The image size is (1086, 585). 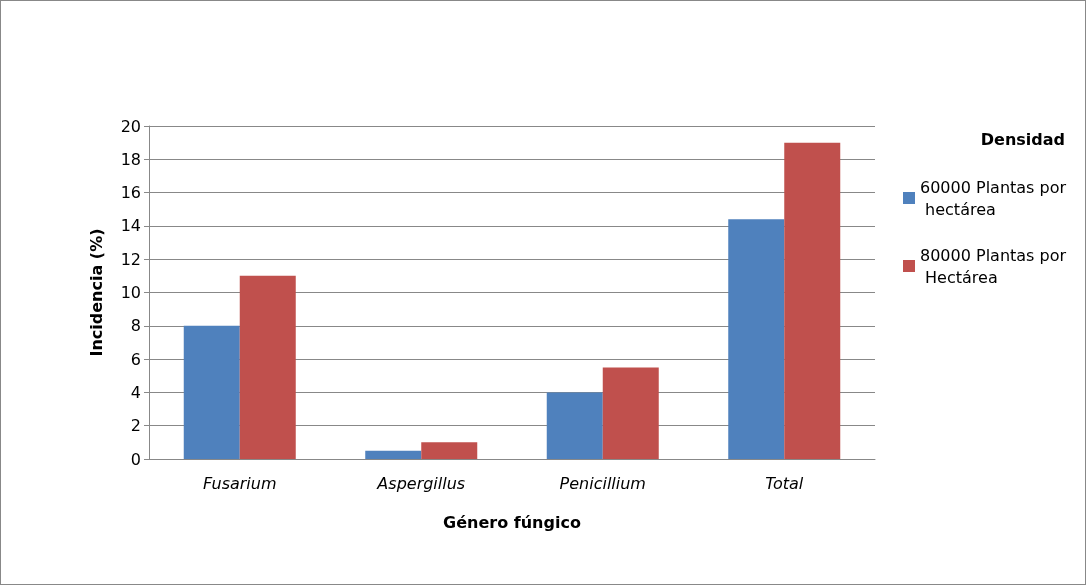 What do you see at coordinates (135, 459) in the screenshot?
I see `y-tick-label: 0` at bounding box center [135, 459].